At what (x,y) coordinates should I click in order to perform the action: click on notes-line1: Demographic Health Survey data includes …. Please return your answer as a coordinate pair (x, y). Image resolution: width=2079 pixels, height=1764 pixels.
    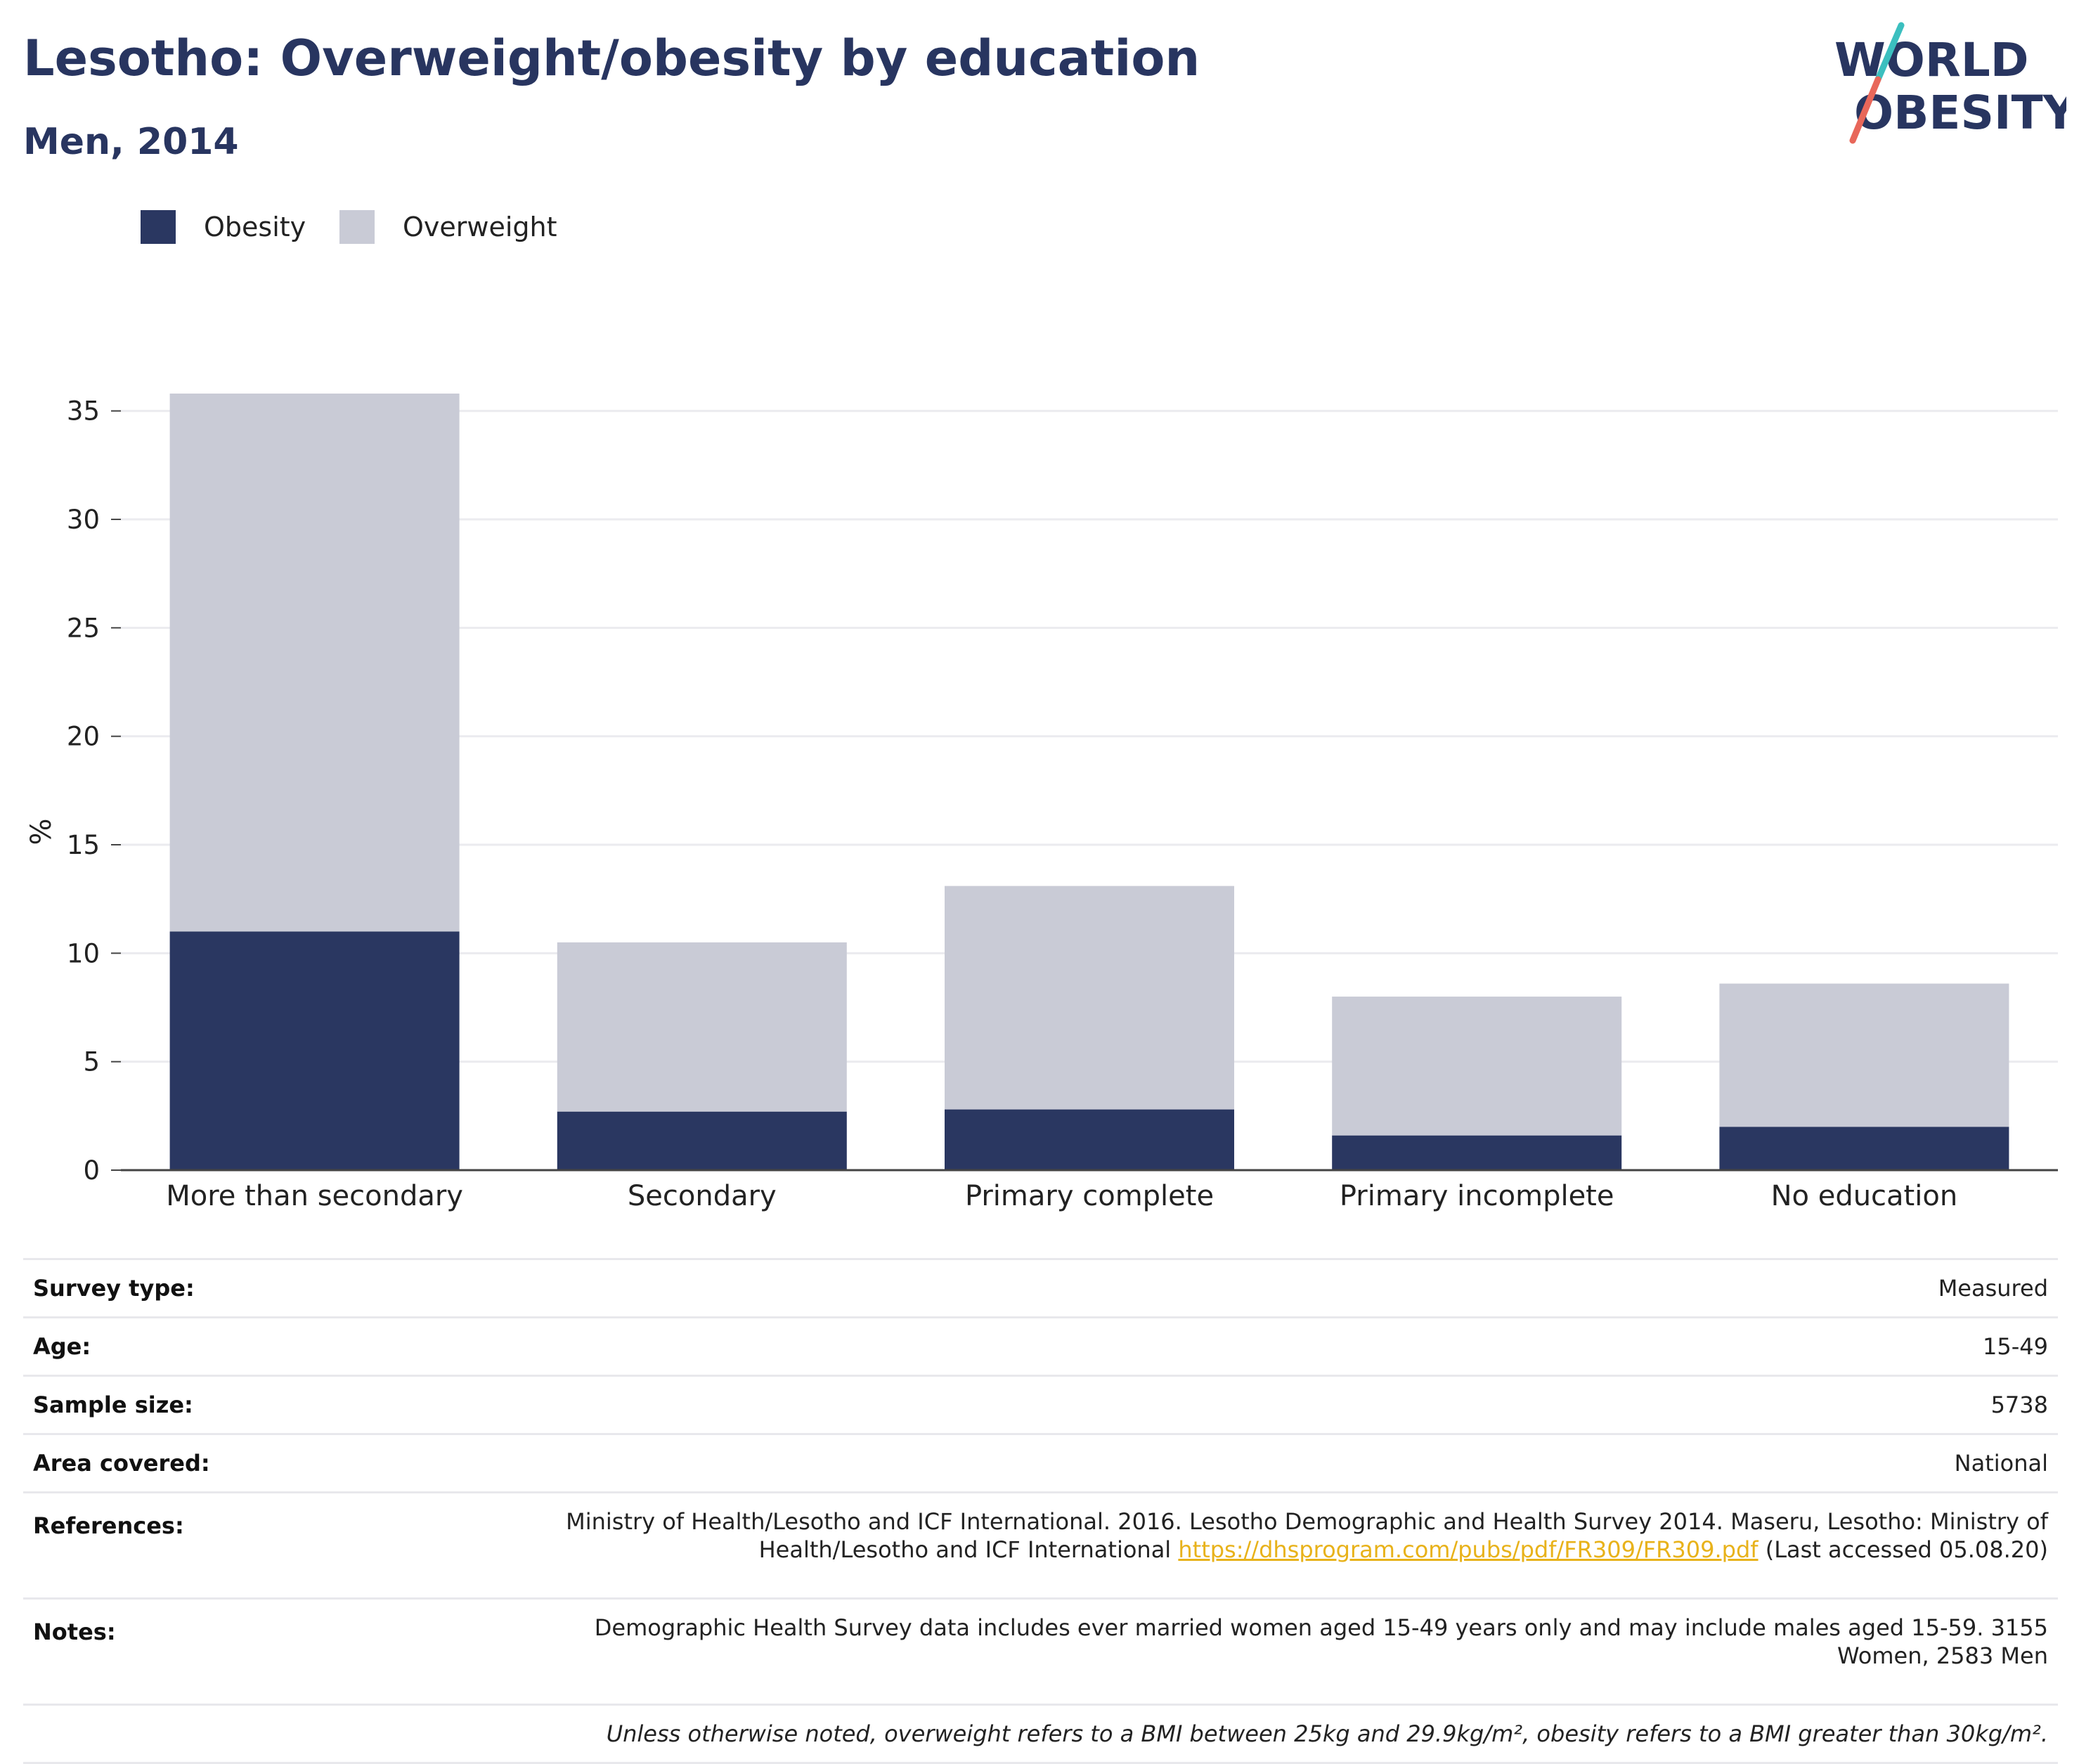
    Looking at the image, I should click on (1321, 1627).